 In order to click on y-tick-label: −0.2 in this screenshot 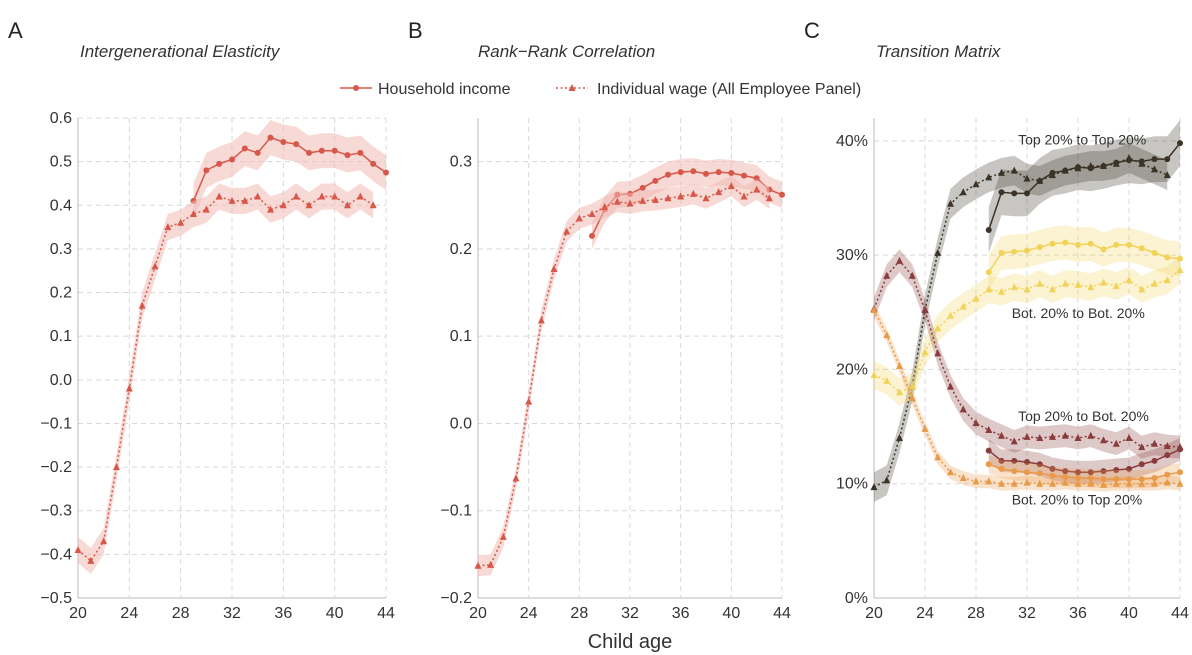, I will do `click(456, 598)`.